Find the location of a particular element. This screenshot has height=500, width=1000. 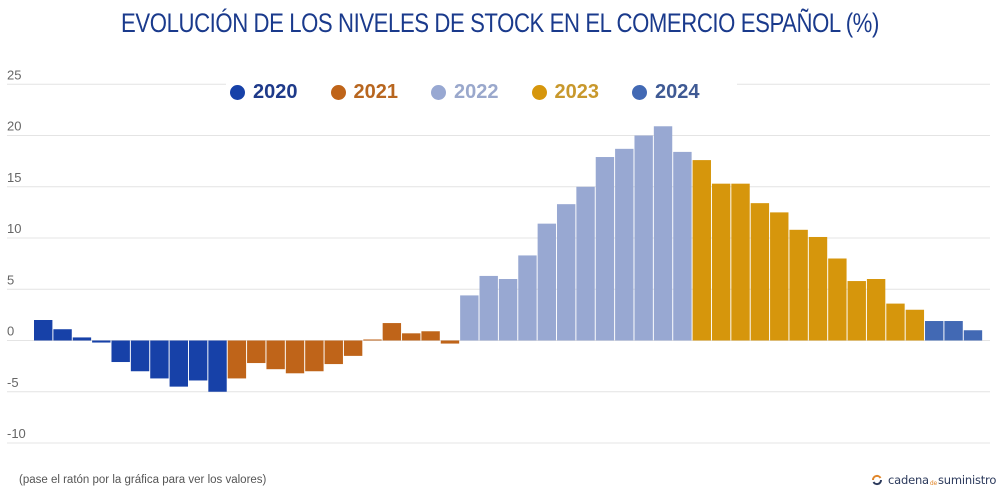

bar-2021-17: 2021: 0.1 is located at coordinates (372, 340).